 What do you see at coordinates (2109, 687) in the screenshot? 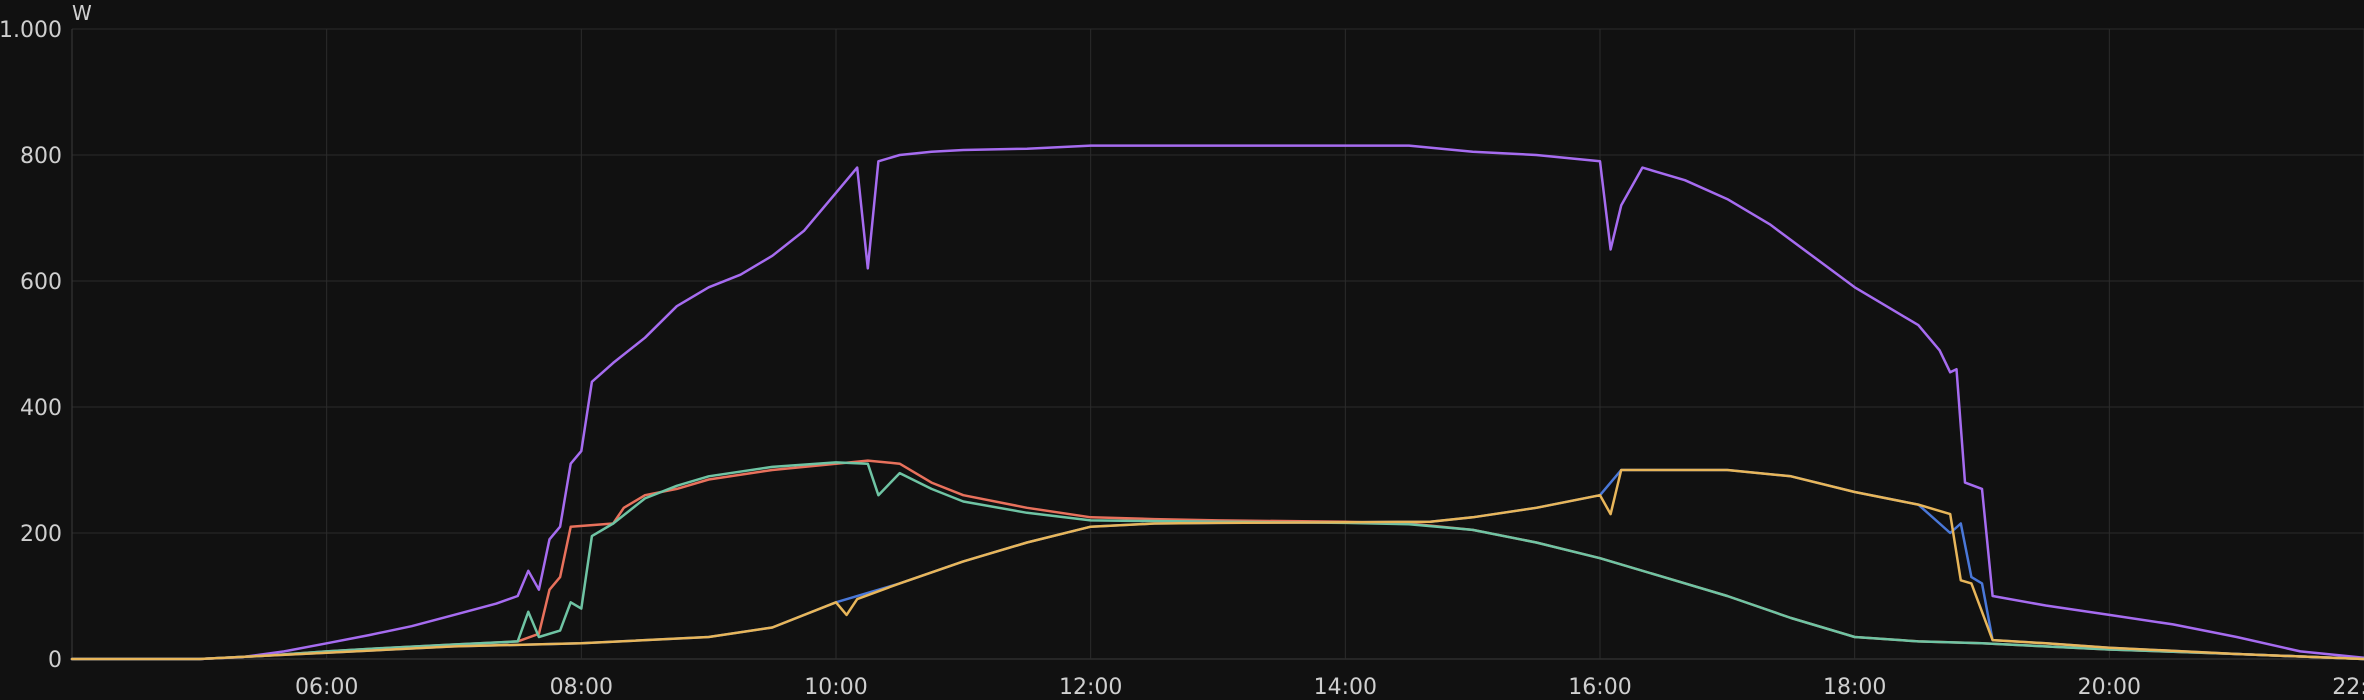
I see `x-tick-label: 20:00` at bounding box center [2109, 687].